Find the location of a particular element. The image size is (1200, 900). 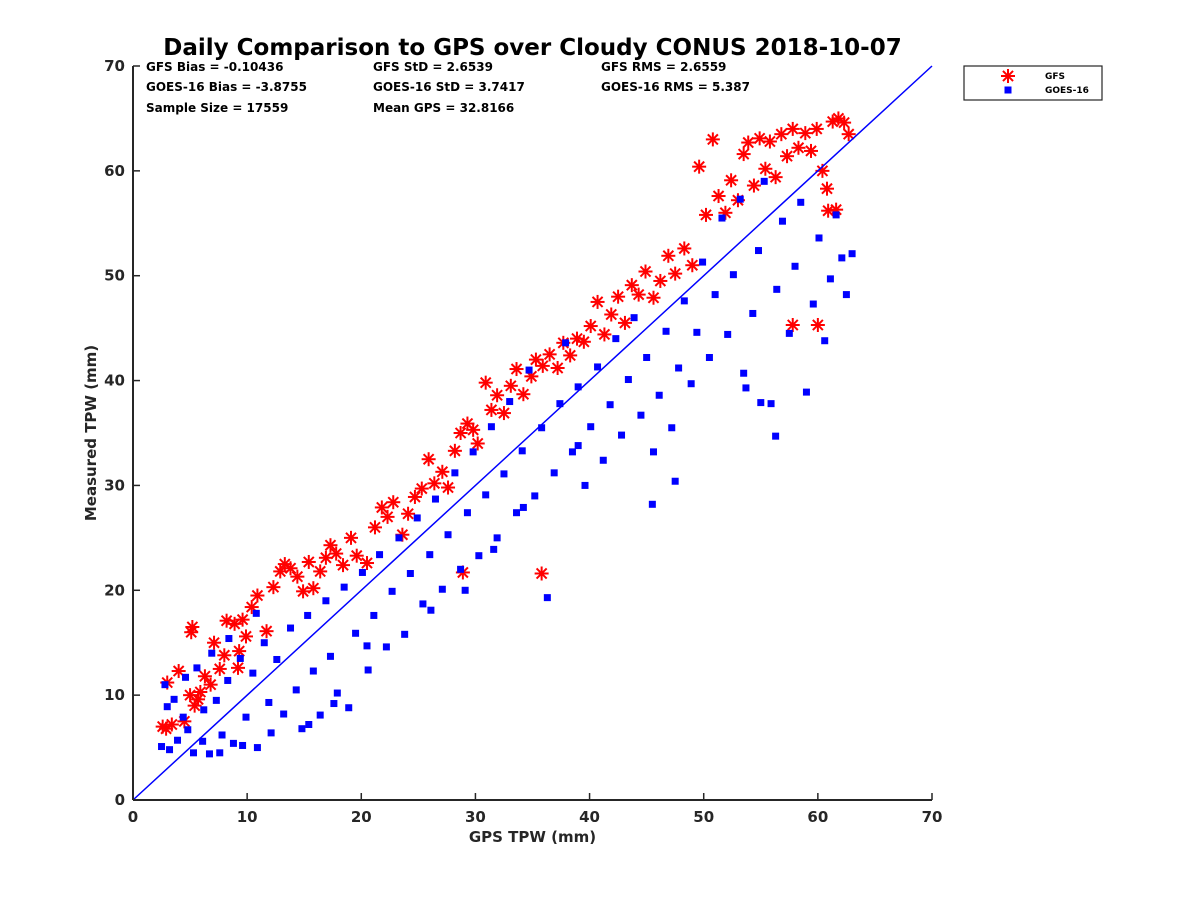

stat-label: GOES-16 Bias = -3.8755 is located at coordinates (226, 87).